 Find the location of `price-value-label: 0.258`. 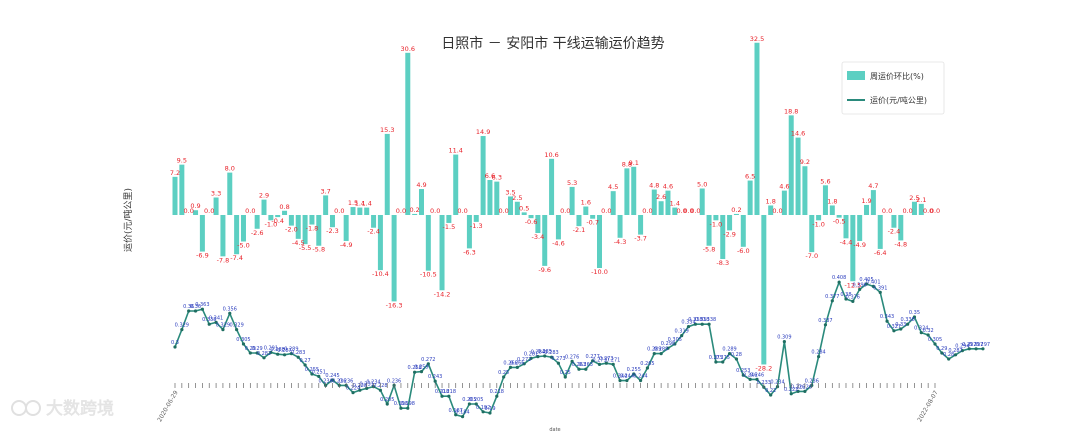

price-value-label: 0.258 is located at coordinates (414, 368).